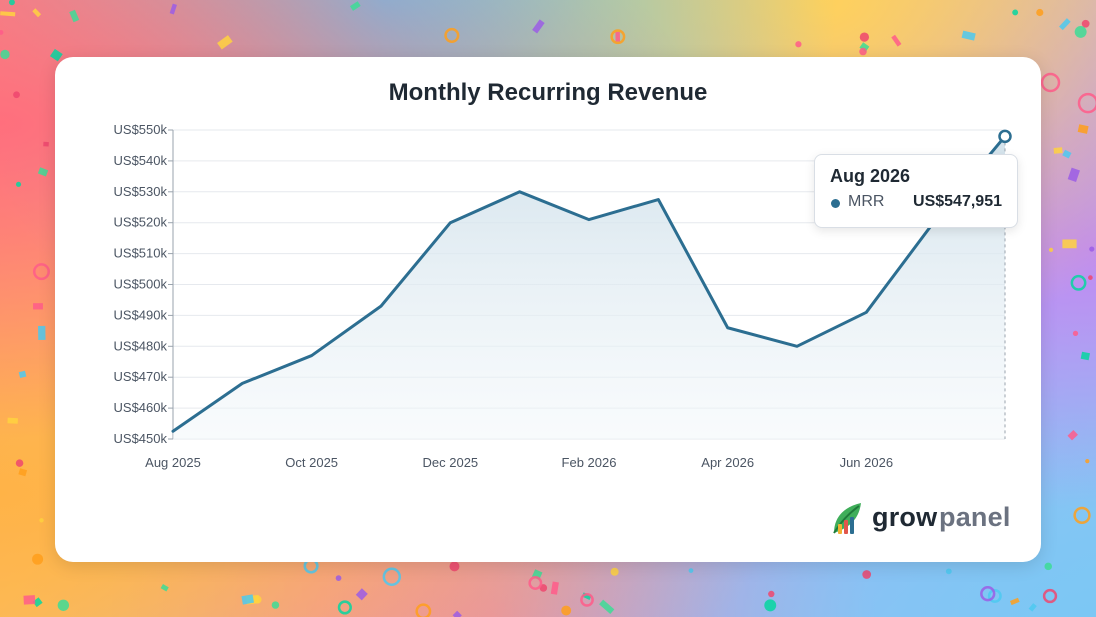  I want to click on y-tick-label: US$450k, so click(141, 438).